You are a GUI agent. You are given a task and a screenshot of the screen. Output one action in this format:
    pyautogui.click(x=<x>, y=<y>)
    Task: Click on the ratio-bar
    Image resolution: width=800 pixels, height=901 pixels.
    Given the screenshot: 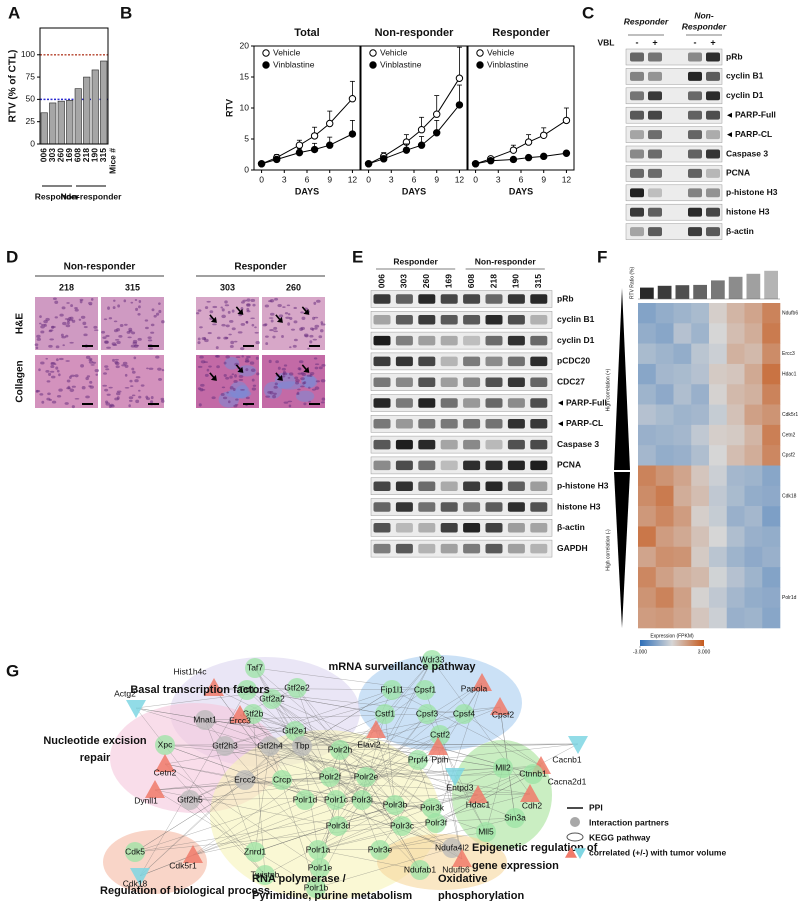 What is the action you would take?
    pyautogui.click(x=753, y=286)
    